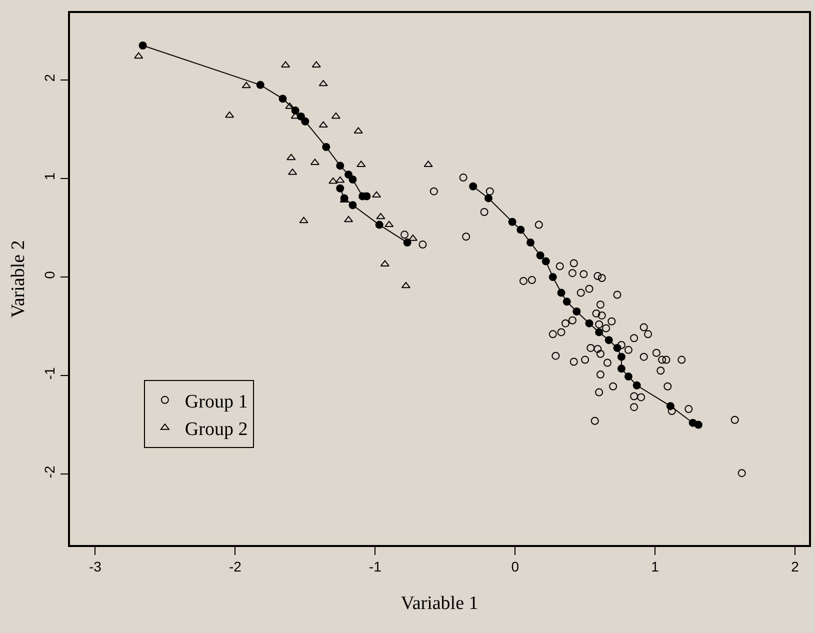 The height and width of the screenshot is (633, 815). I want to click on x-tick-label: -2, so click(235, 566).